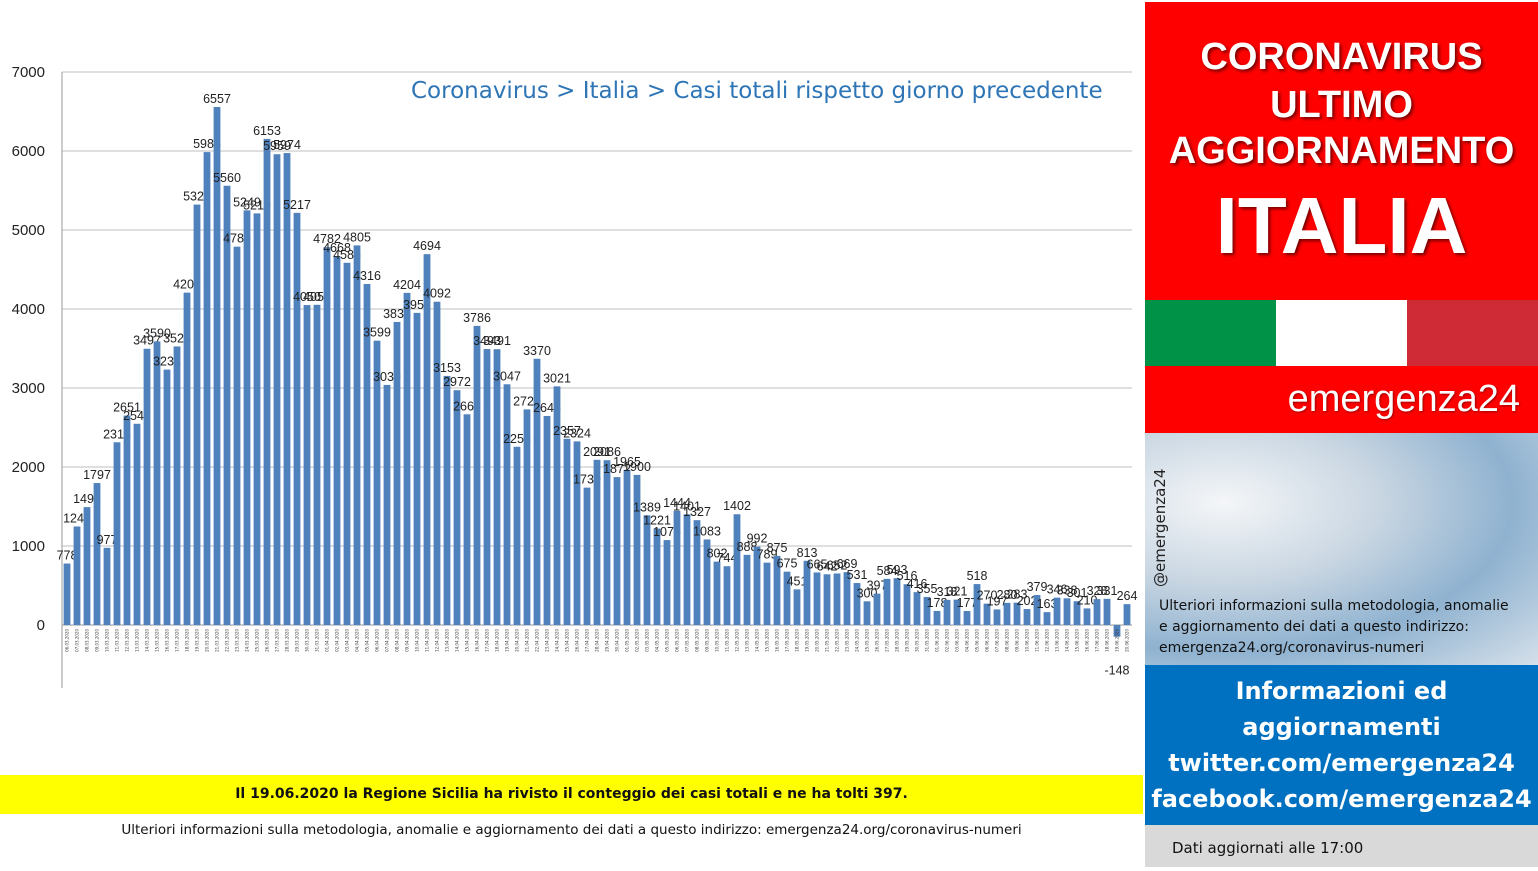  I want to click on x-tick-label: 18.03.2020, so click(187, 640).